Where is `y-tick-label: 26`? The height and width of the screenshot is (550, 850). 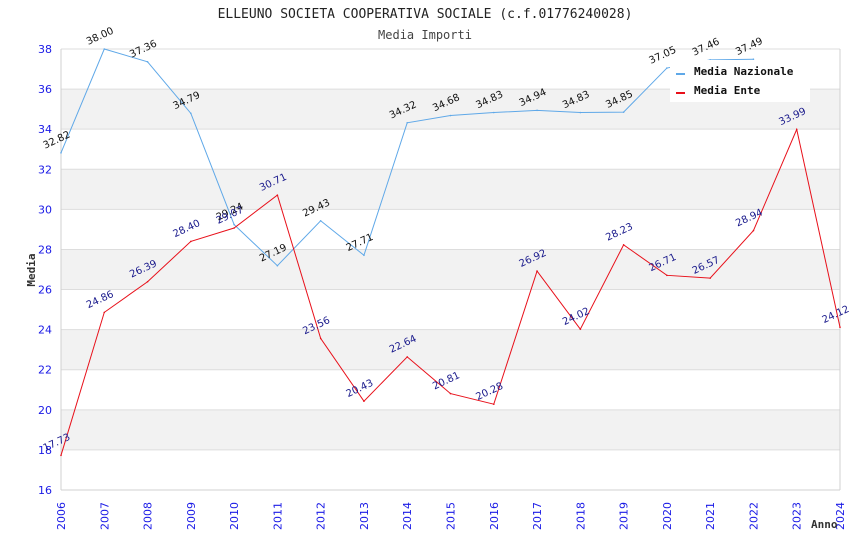
y-tick-label: 26 is located at coordinates (45, 290).